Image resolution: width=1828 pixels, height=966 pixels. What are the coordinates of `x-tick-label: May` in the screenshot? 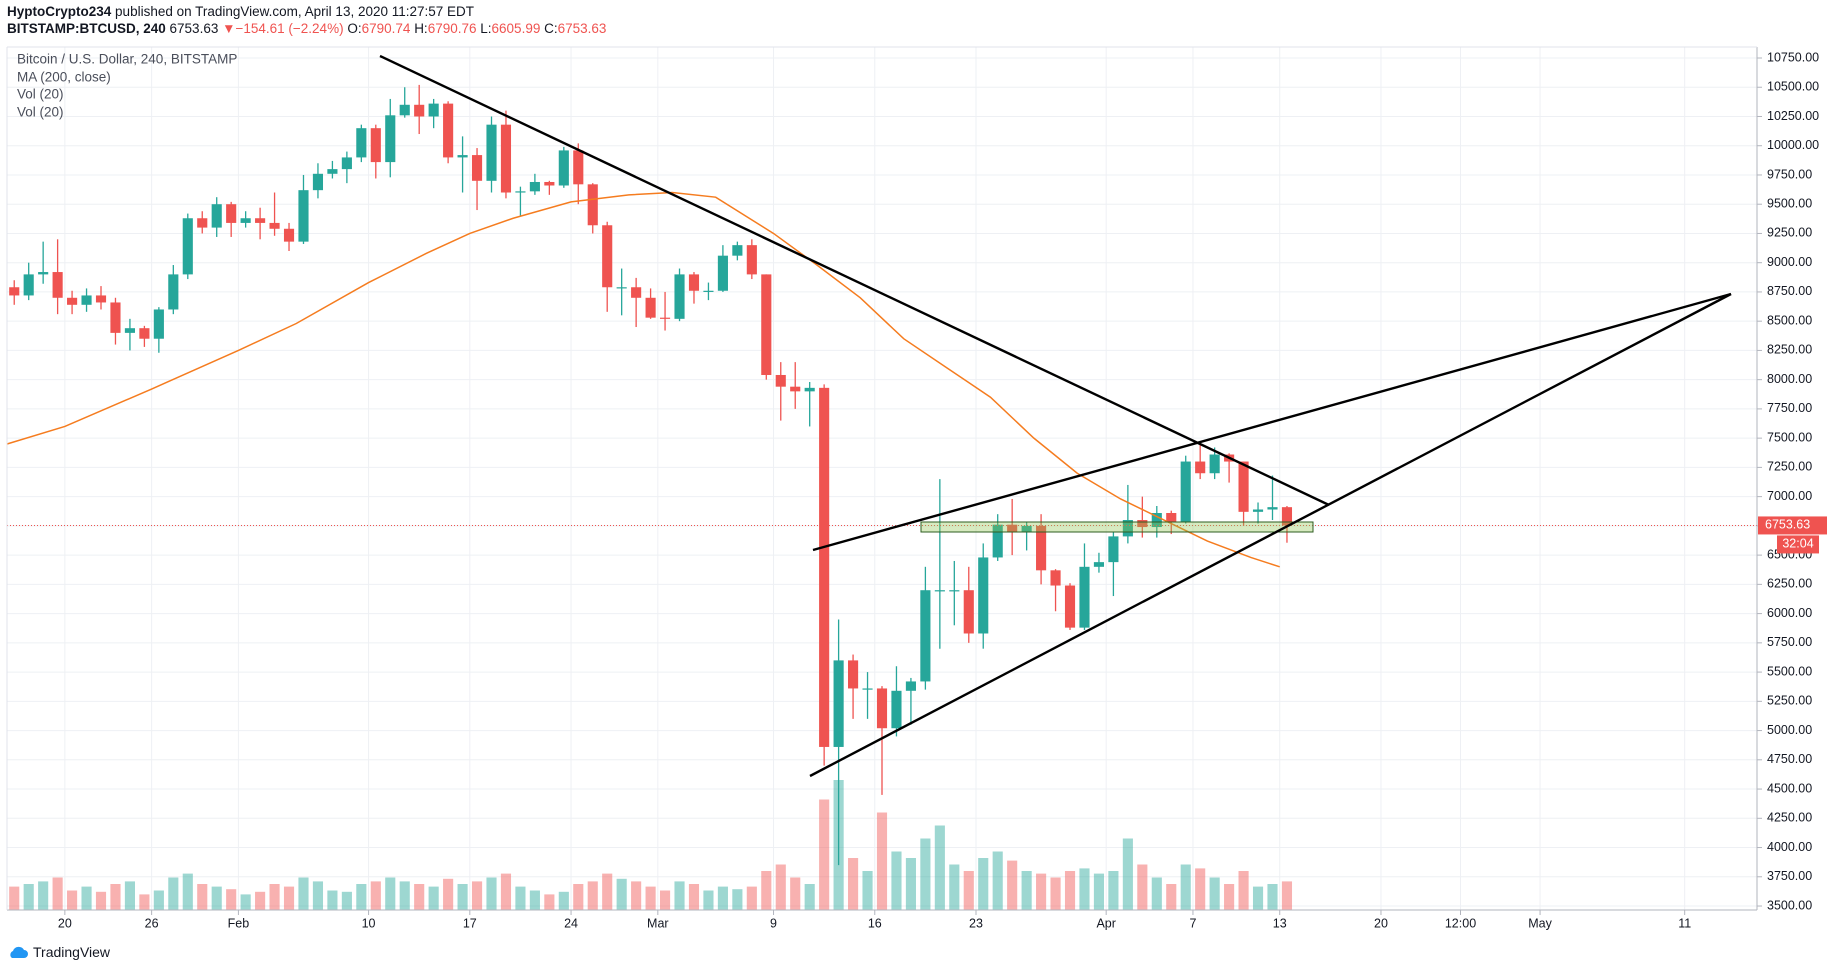 It's located at (1540, 923).